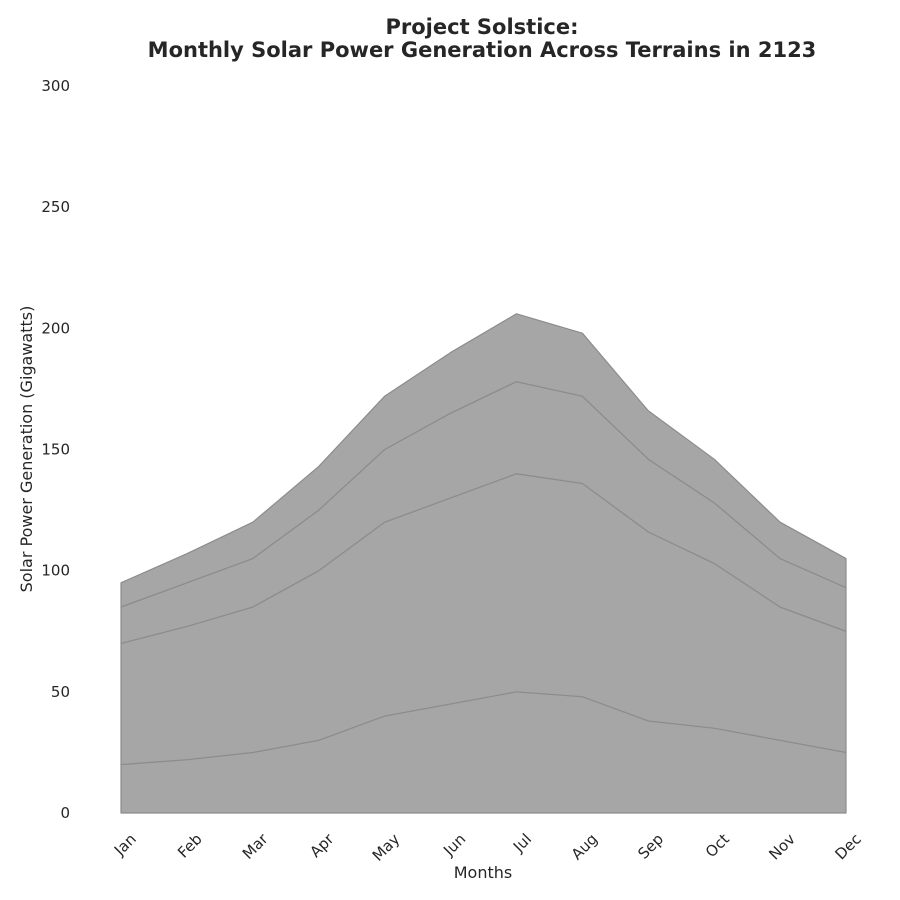 The height and width of the screenshot is (900, 900). I want to click on chart-title-line-1: Project Solstice:, so click(482, 27).